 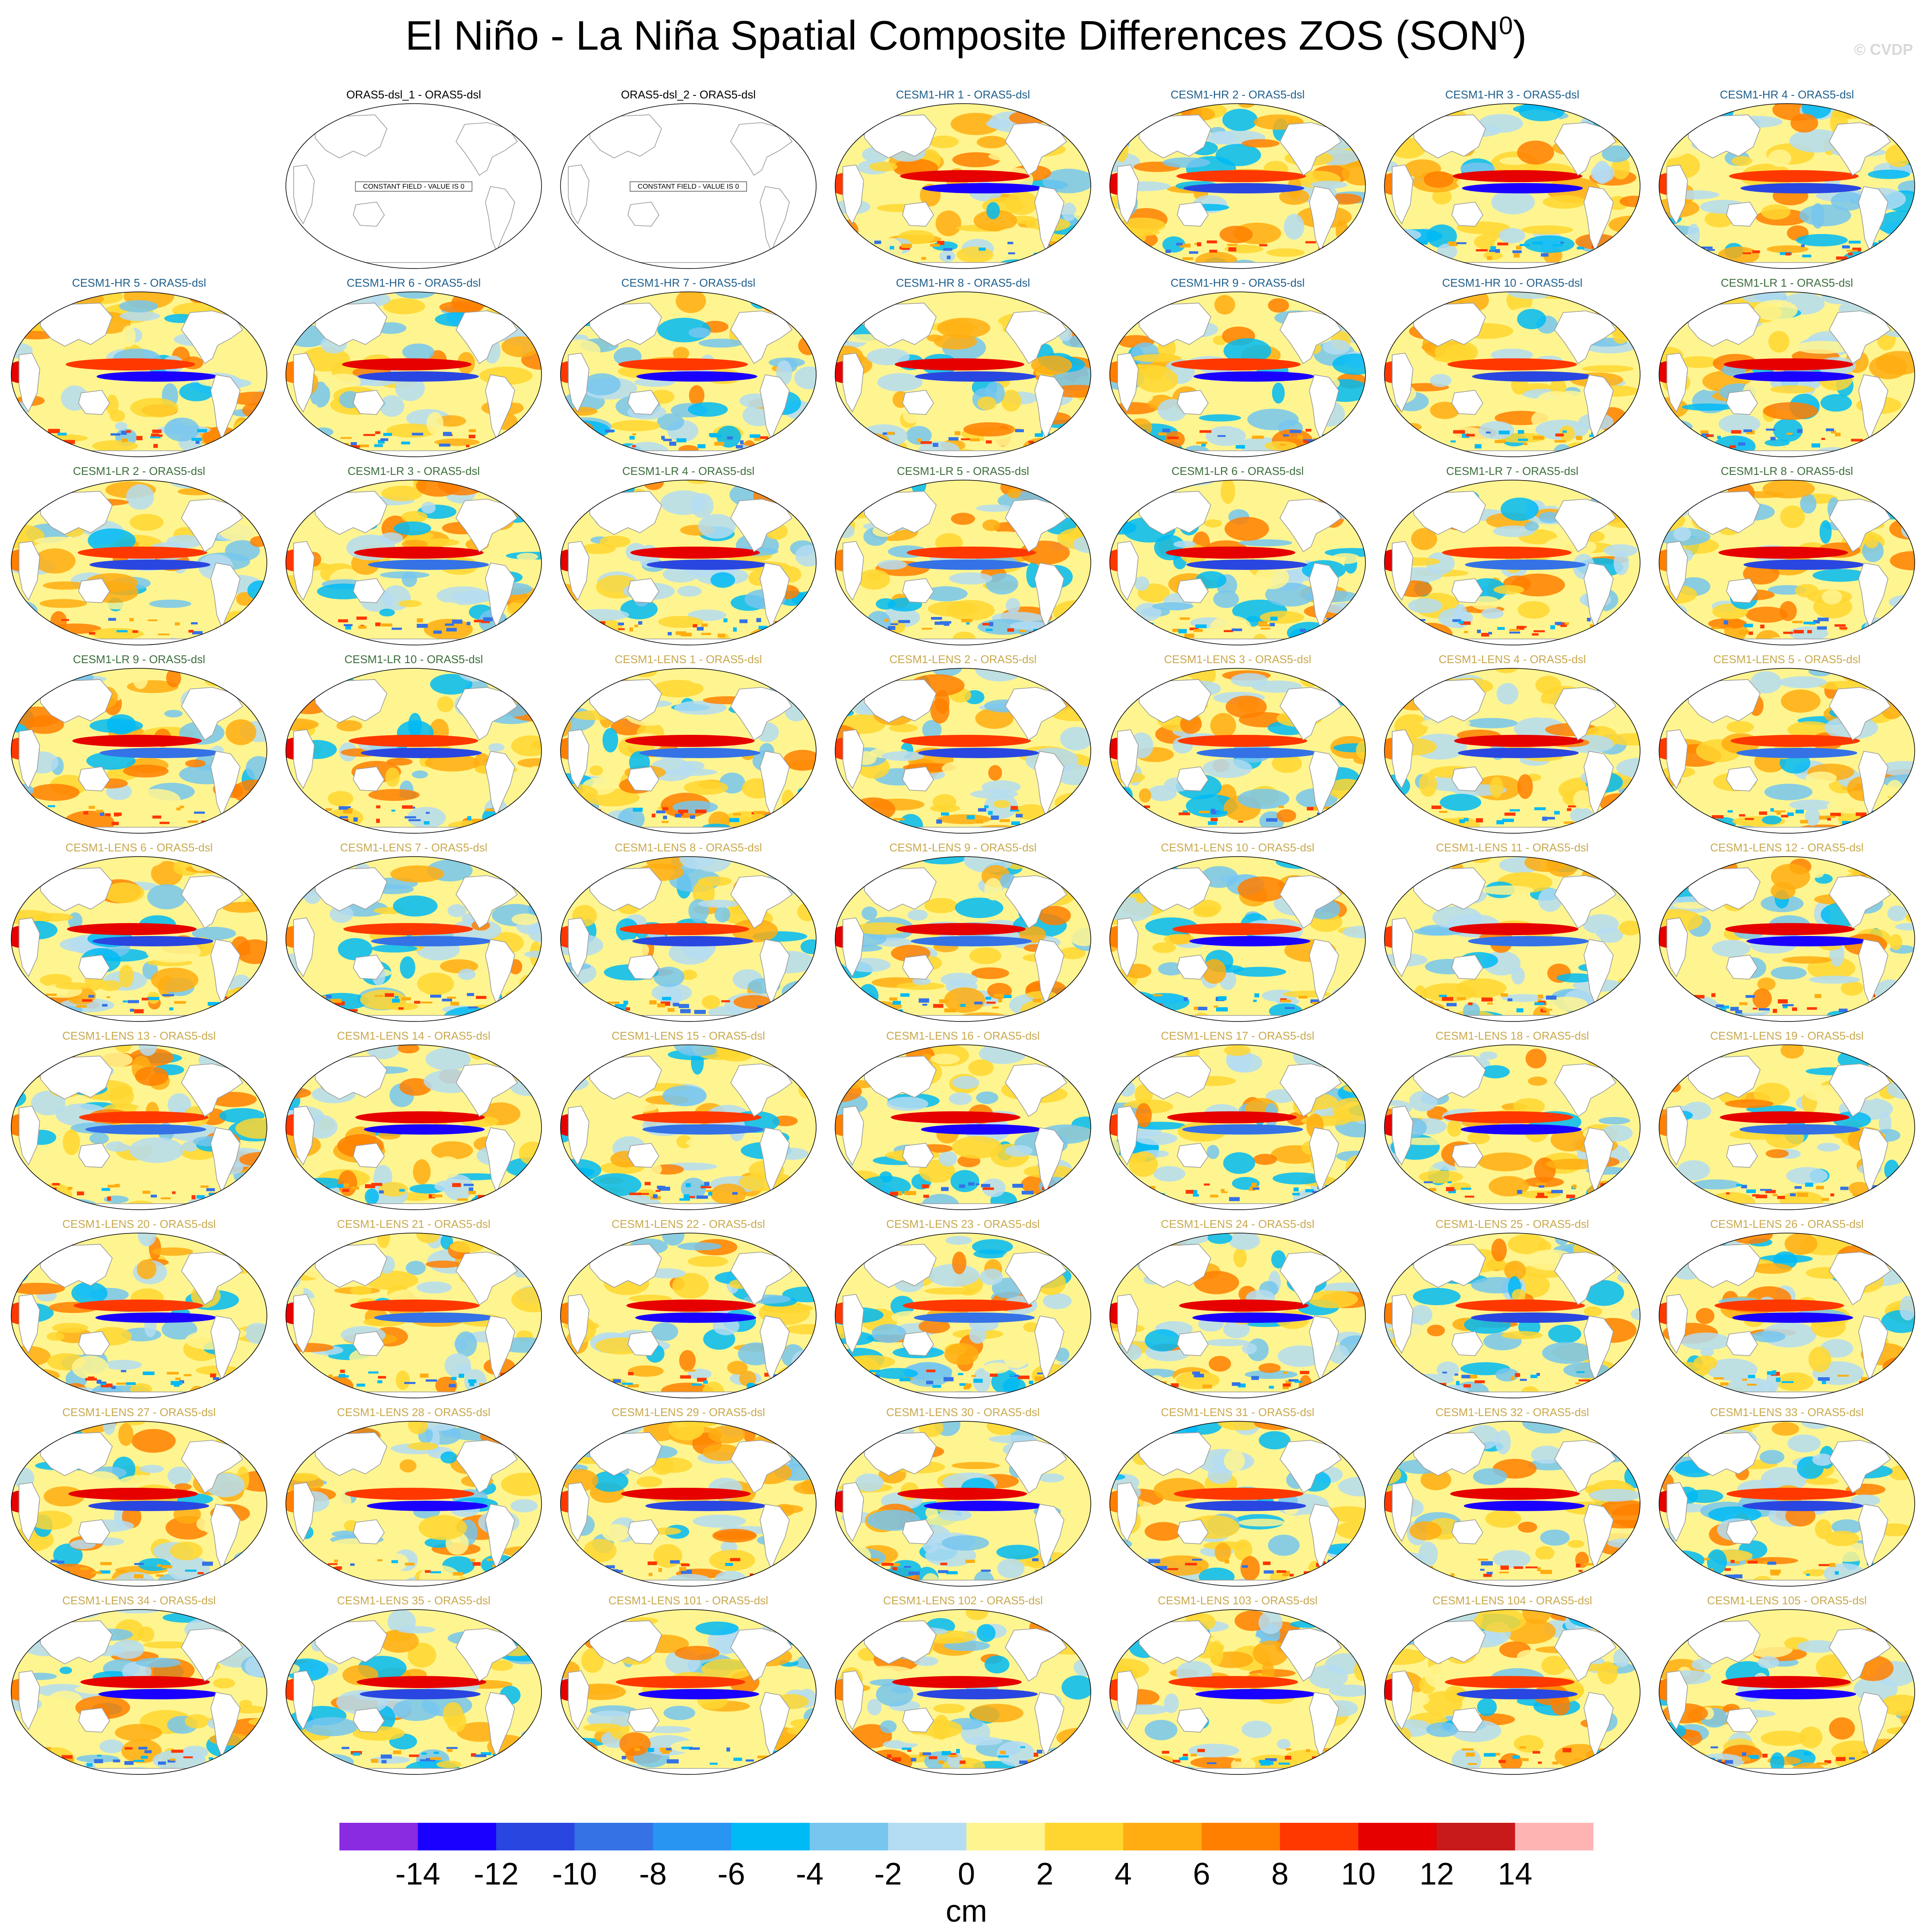 I want to click on map-panel-title: CESM1-LR 9 - ORAS5-dsl, so click(x=140, y=660).